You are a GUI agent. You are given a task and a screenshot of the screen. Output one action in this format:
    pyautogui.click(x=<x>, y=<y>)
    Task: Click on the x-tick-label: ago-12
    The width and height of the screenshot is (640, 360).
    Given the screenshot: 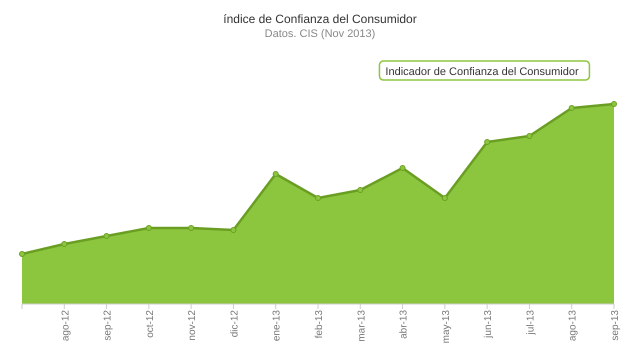 What is the action you would take?
    pyautogui.click(x=66, y=326)
    